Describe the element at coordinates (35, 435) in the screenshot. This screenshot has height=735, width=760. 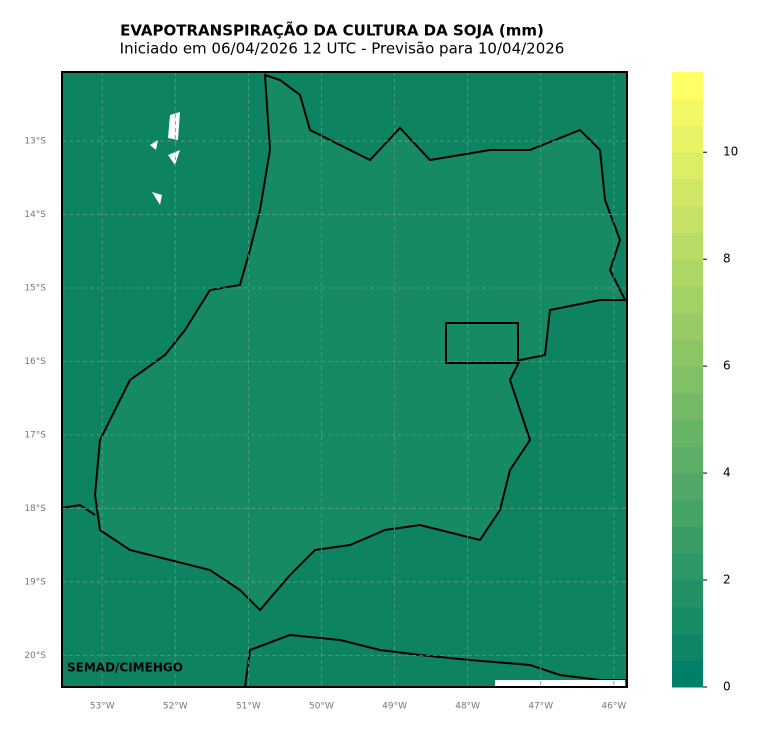
I see `lat-label: 17°S` at that location.